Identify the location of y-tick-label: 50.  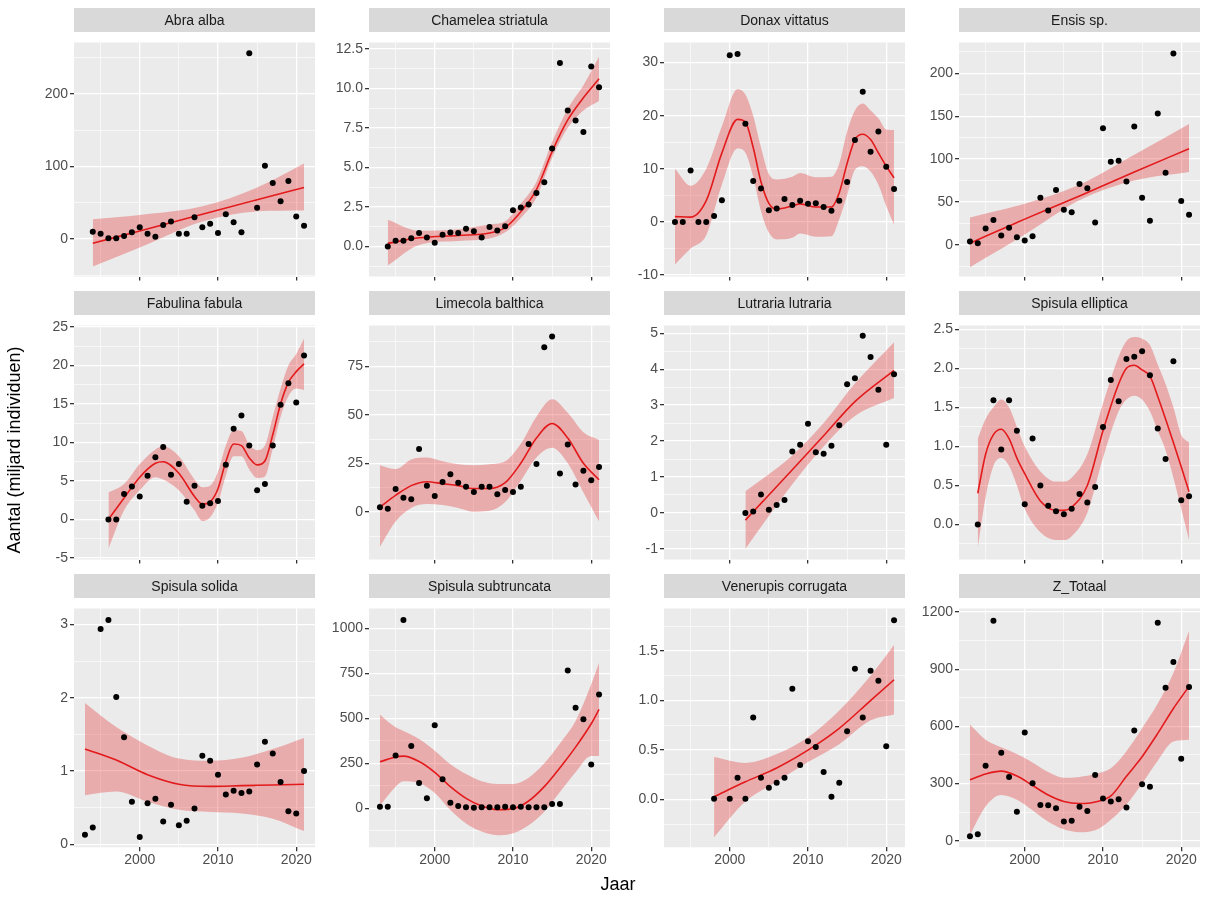
(945, 200).